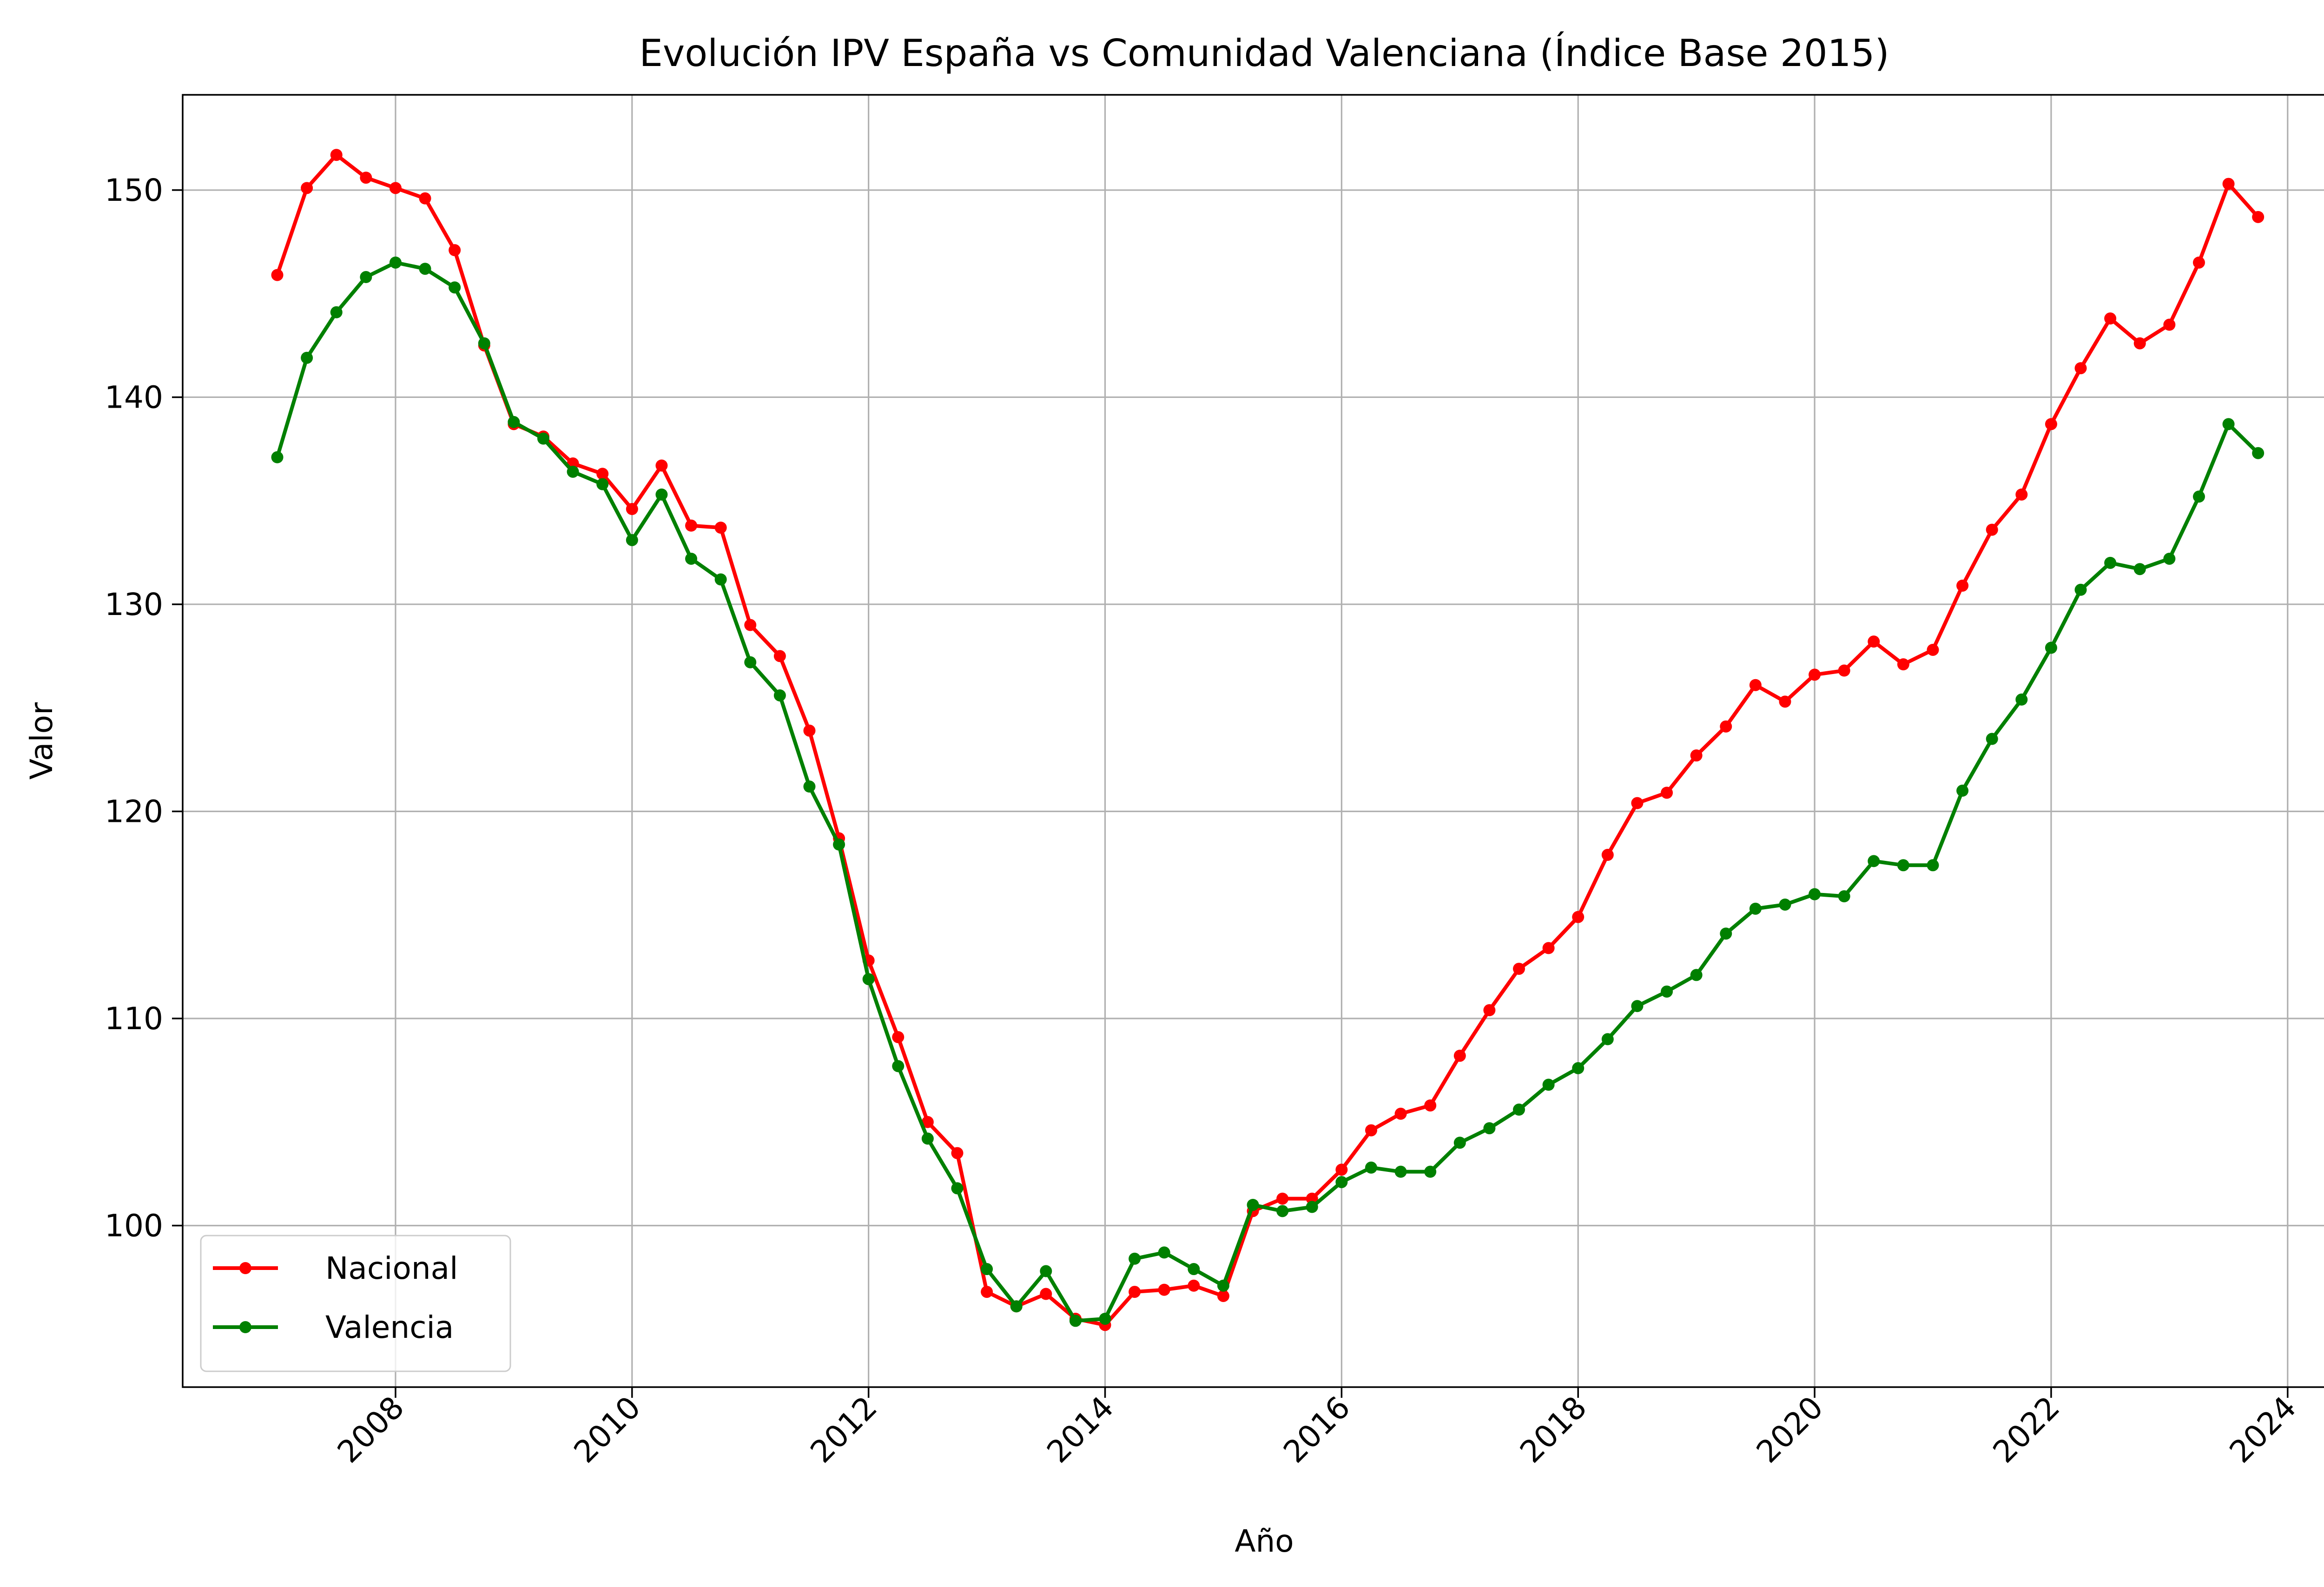 The width and height of the screenshot is (2324, 1587). Describe the element at coordinates (1553, 1429) in the screenshot. I see `x-tick-label: 2018` at that location.